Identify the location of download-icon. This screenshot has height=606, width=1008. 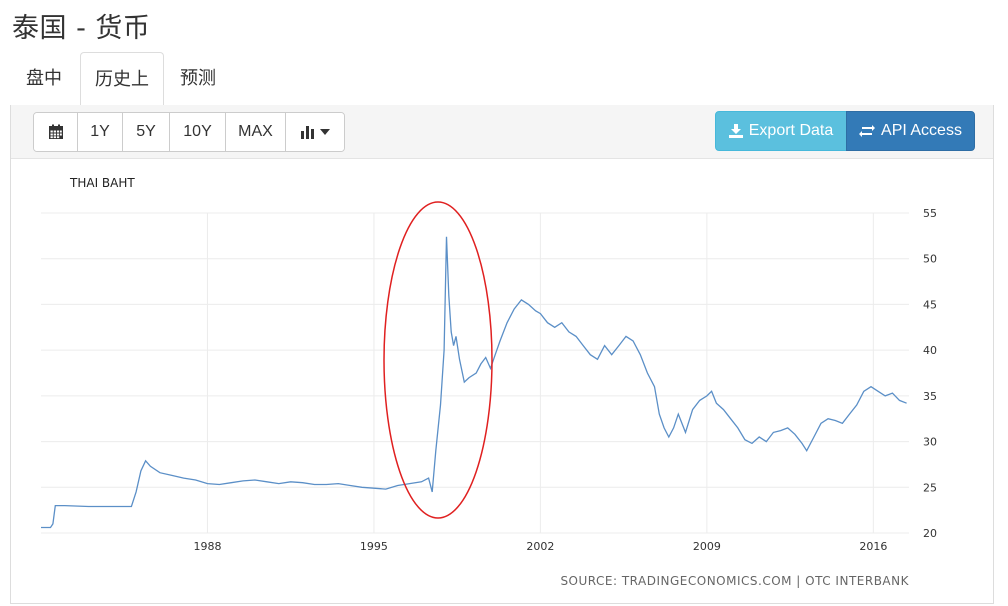
(735, 131).